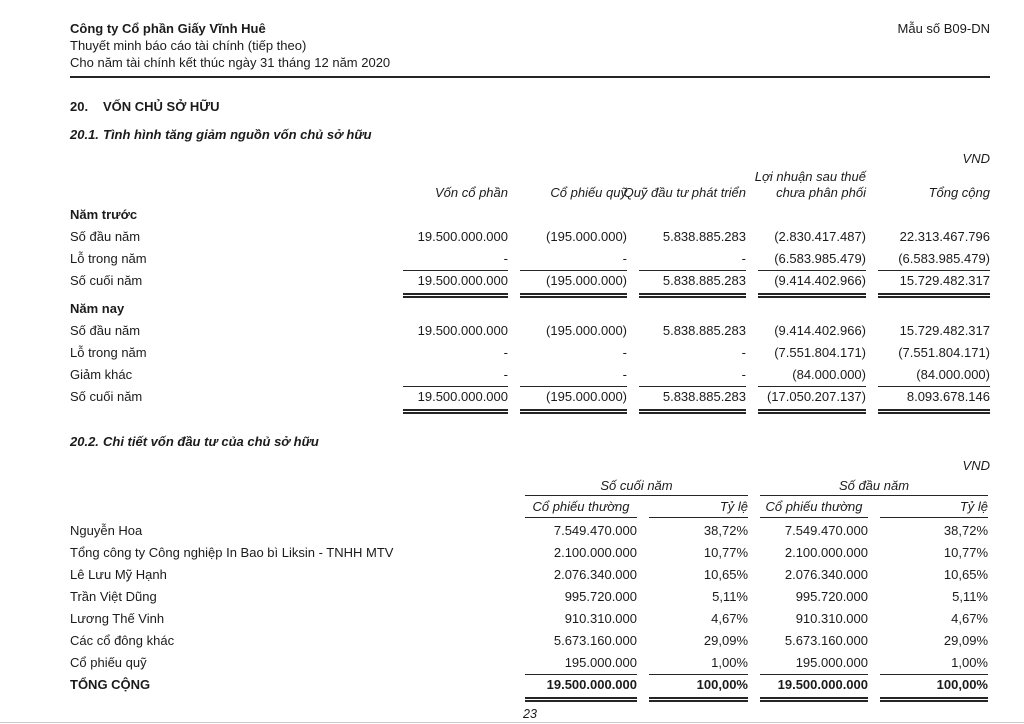 Image resolution: width=1024 pixels, height=724 pixels. What do you see at coordinates (122, 640) in the screenshot?
I see `shareholder-name: Các cổ đông khác` at bounding box center [122, 640].